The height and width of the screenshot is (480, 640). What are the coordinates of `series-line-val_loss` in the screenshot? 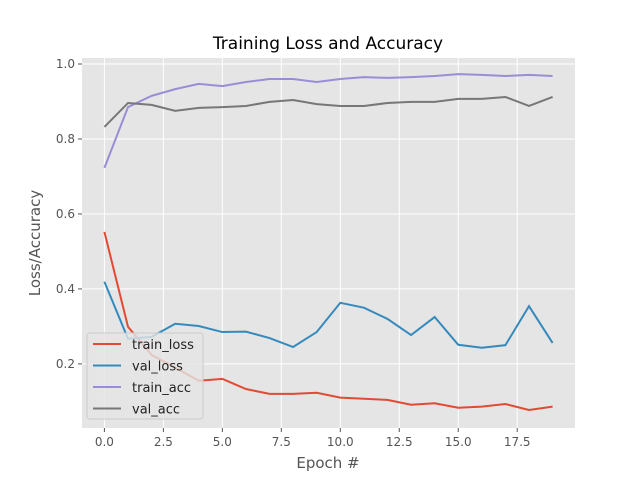 It's located at (328, 315).